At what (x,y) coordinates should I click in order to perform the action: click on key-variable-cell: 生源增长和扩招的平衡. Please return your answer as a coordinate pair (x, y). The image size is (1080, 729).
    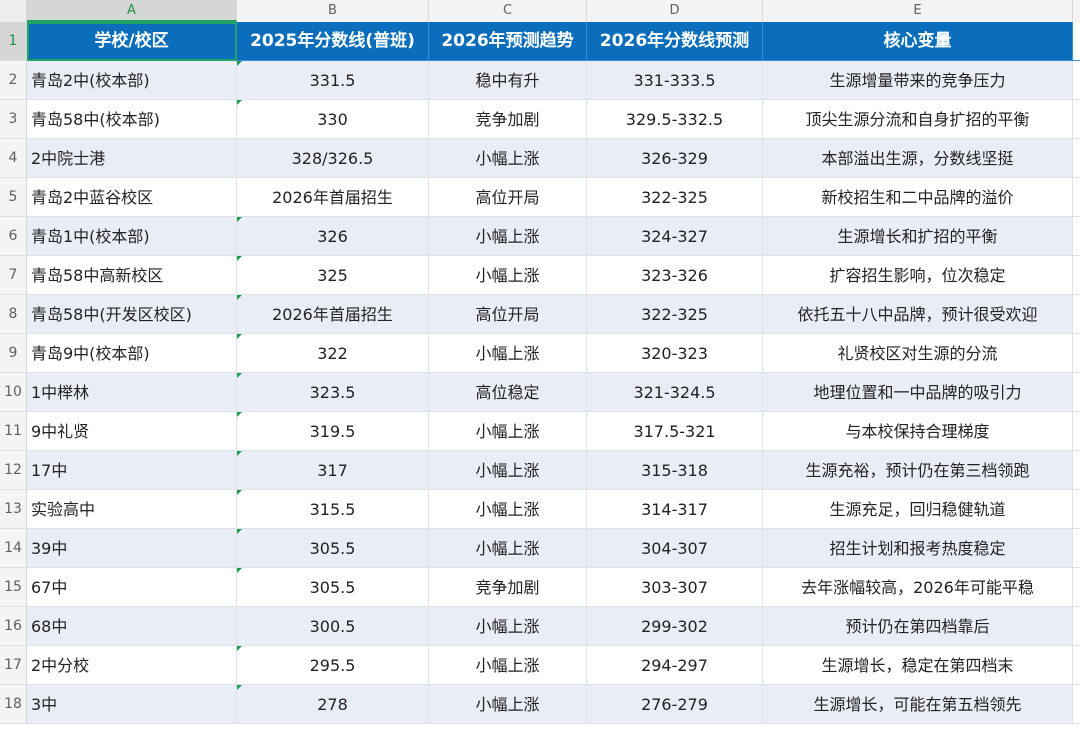
    Looking at the image, I should click on (918, 236).